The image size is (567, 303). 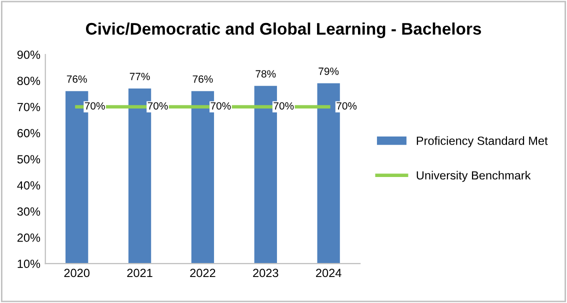 I want to click on y-tick-label: 40%, so click(x=28, y=185).